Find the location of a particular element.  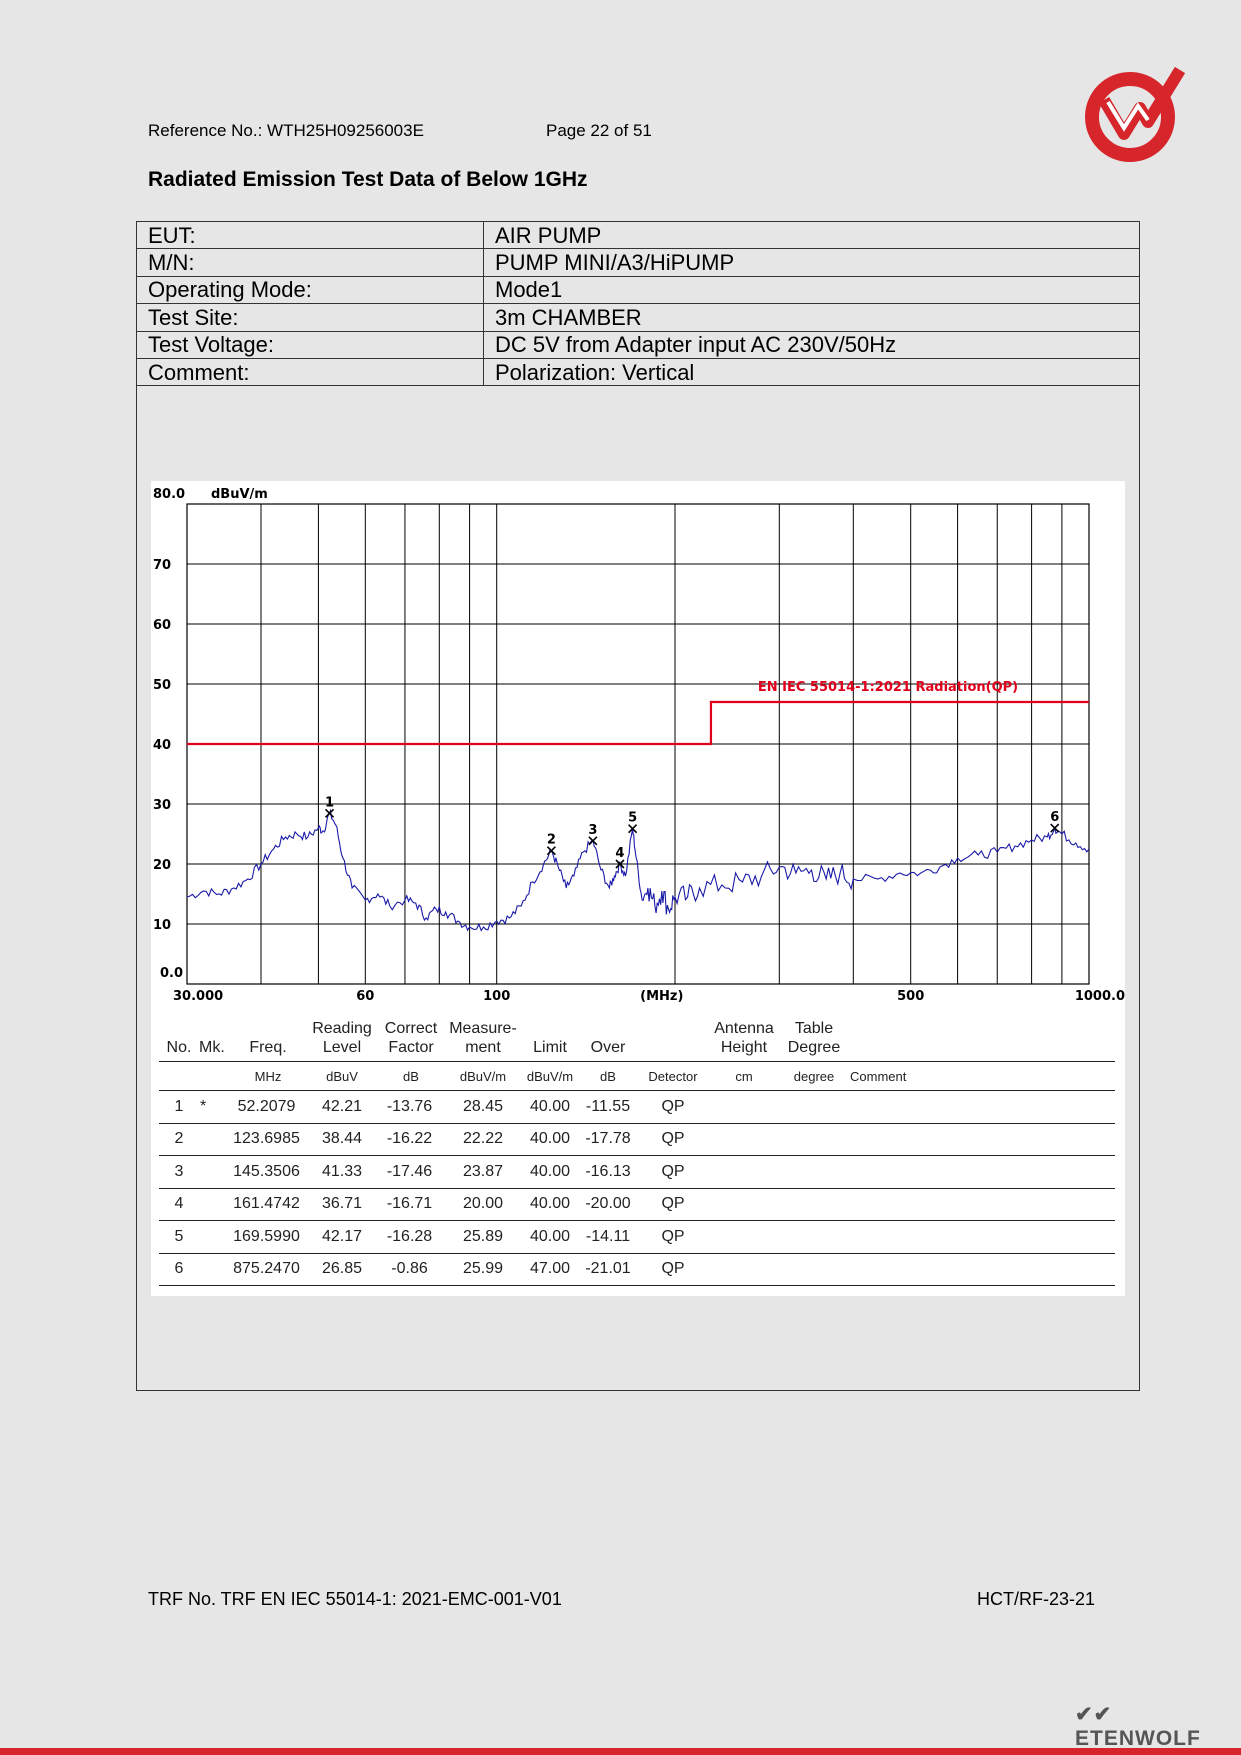

x-tick-label: 1000.0 is located at coordinates (1100, 996).